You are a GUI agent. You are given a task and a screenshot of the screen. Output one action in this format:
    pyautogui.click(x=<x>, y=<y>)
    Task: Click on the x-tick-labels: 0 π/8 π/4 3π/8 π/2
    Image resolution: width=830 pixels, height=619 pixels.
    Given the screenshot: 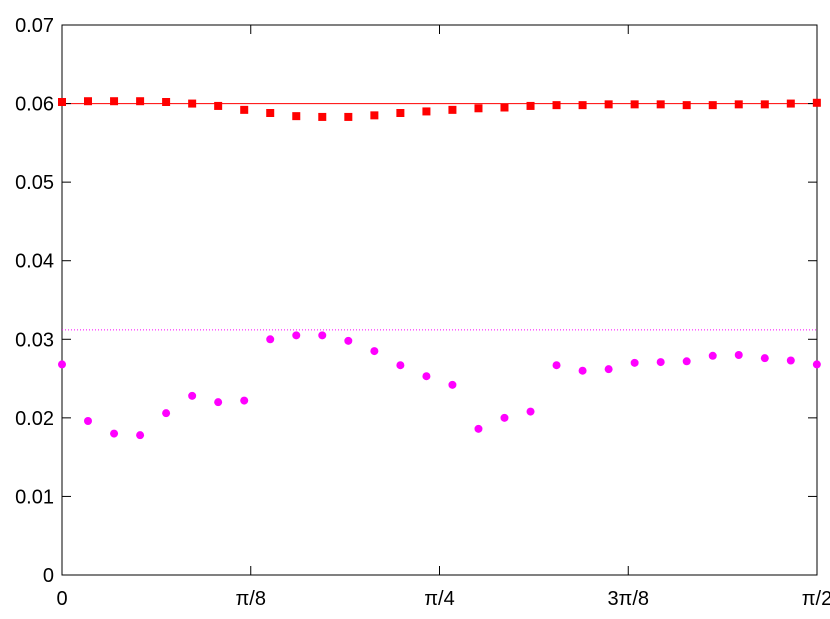 What is the action you would take?
    pyautogui.click(x=443, y=599)
    